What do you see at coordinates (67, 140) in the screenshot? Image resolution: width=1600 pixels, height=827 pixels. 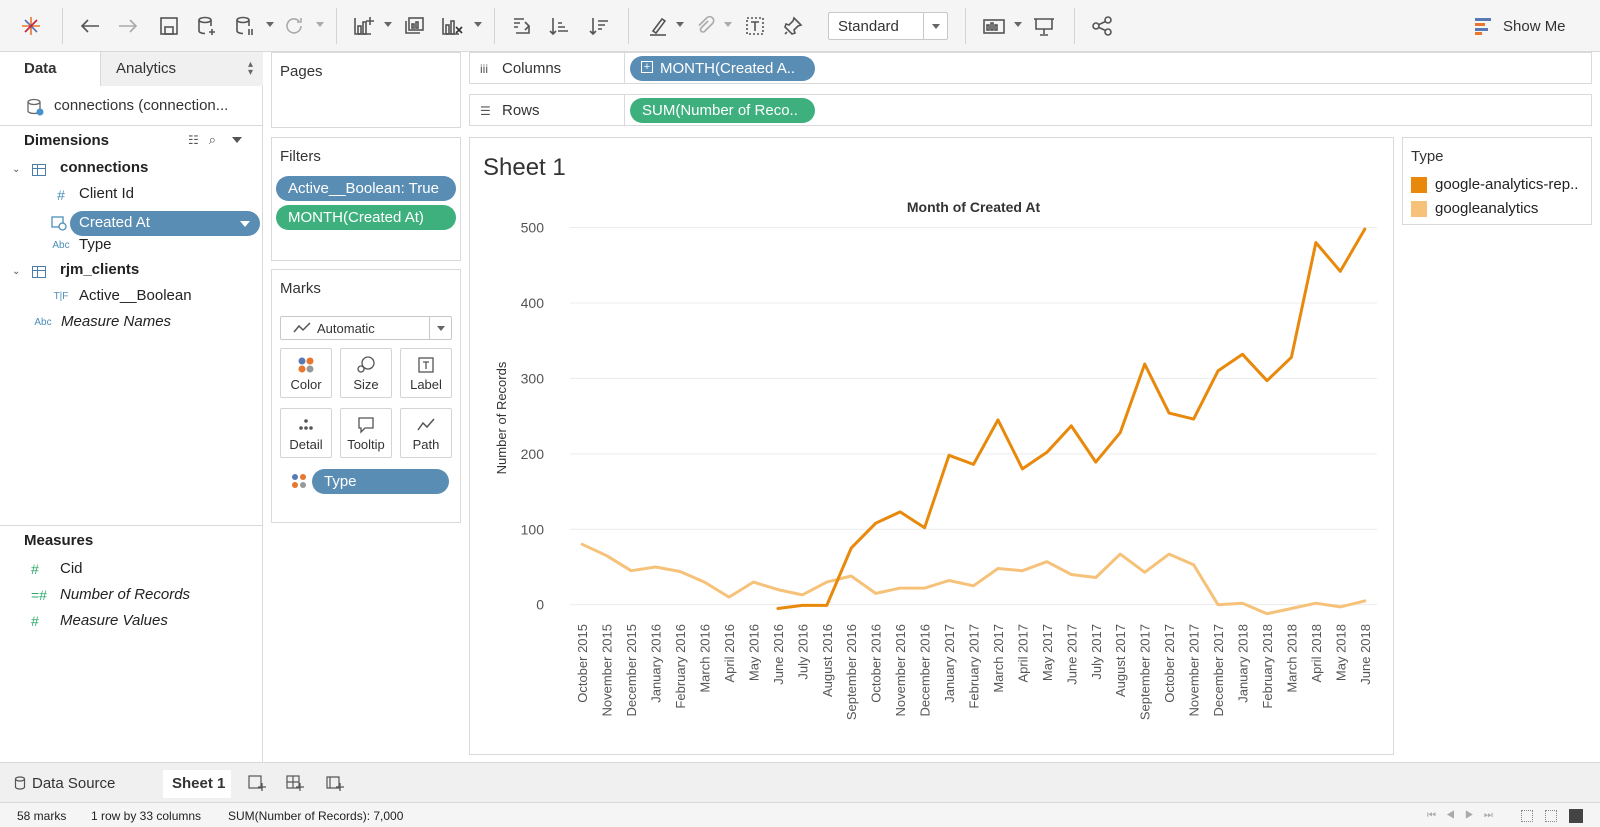 I see `dimensions-title: Dimensions` at bounding box center [67, 140].